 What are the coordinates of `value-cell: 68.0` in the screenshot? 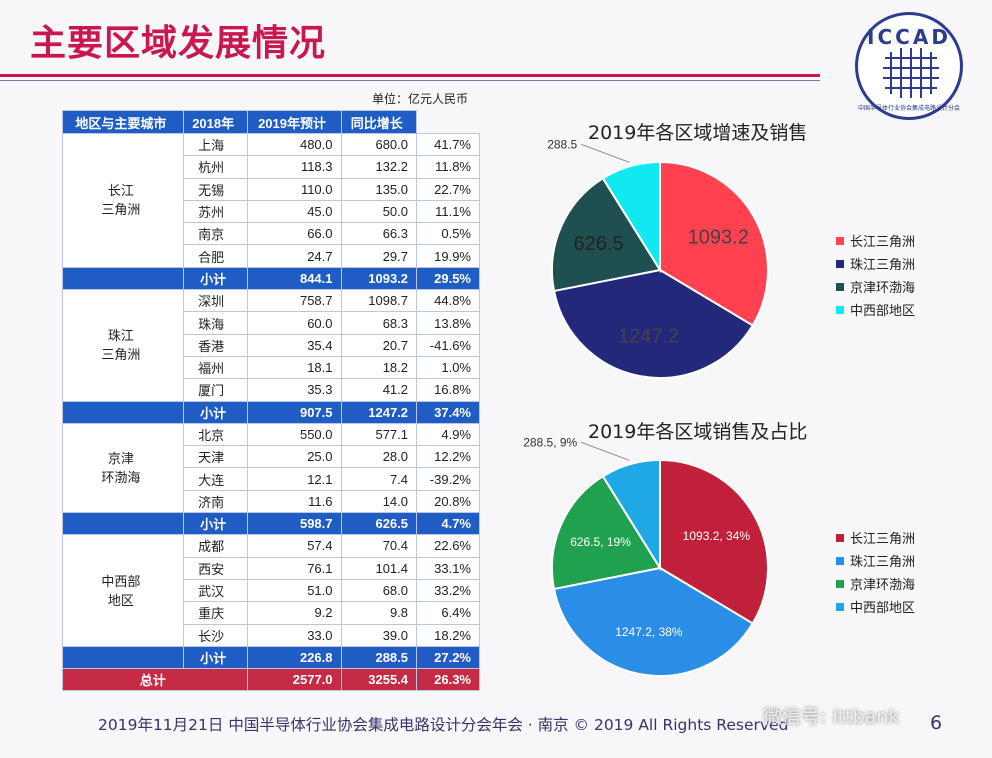 It's located at (379, 590).